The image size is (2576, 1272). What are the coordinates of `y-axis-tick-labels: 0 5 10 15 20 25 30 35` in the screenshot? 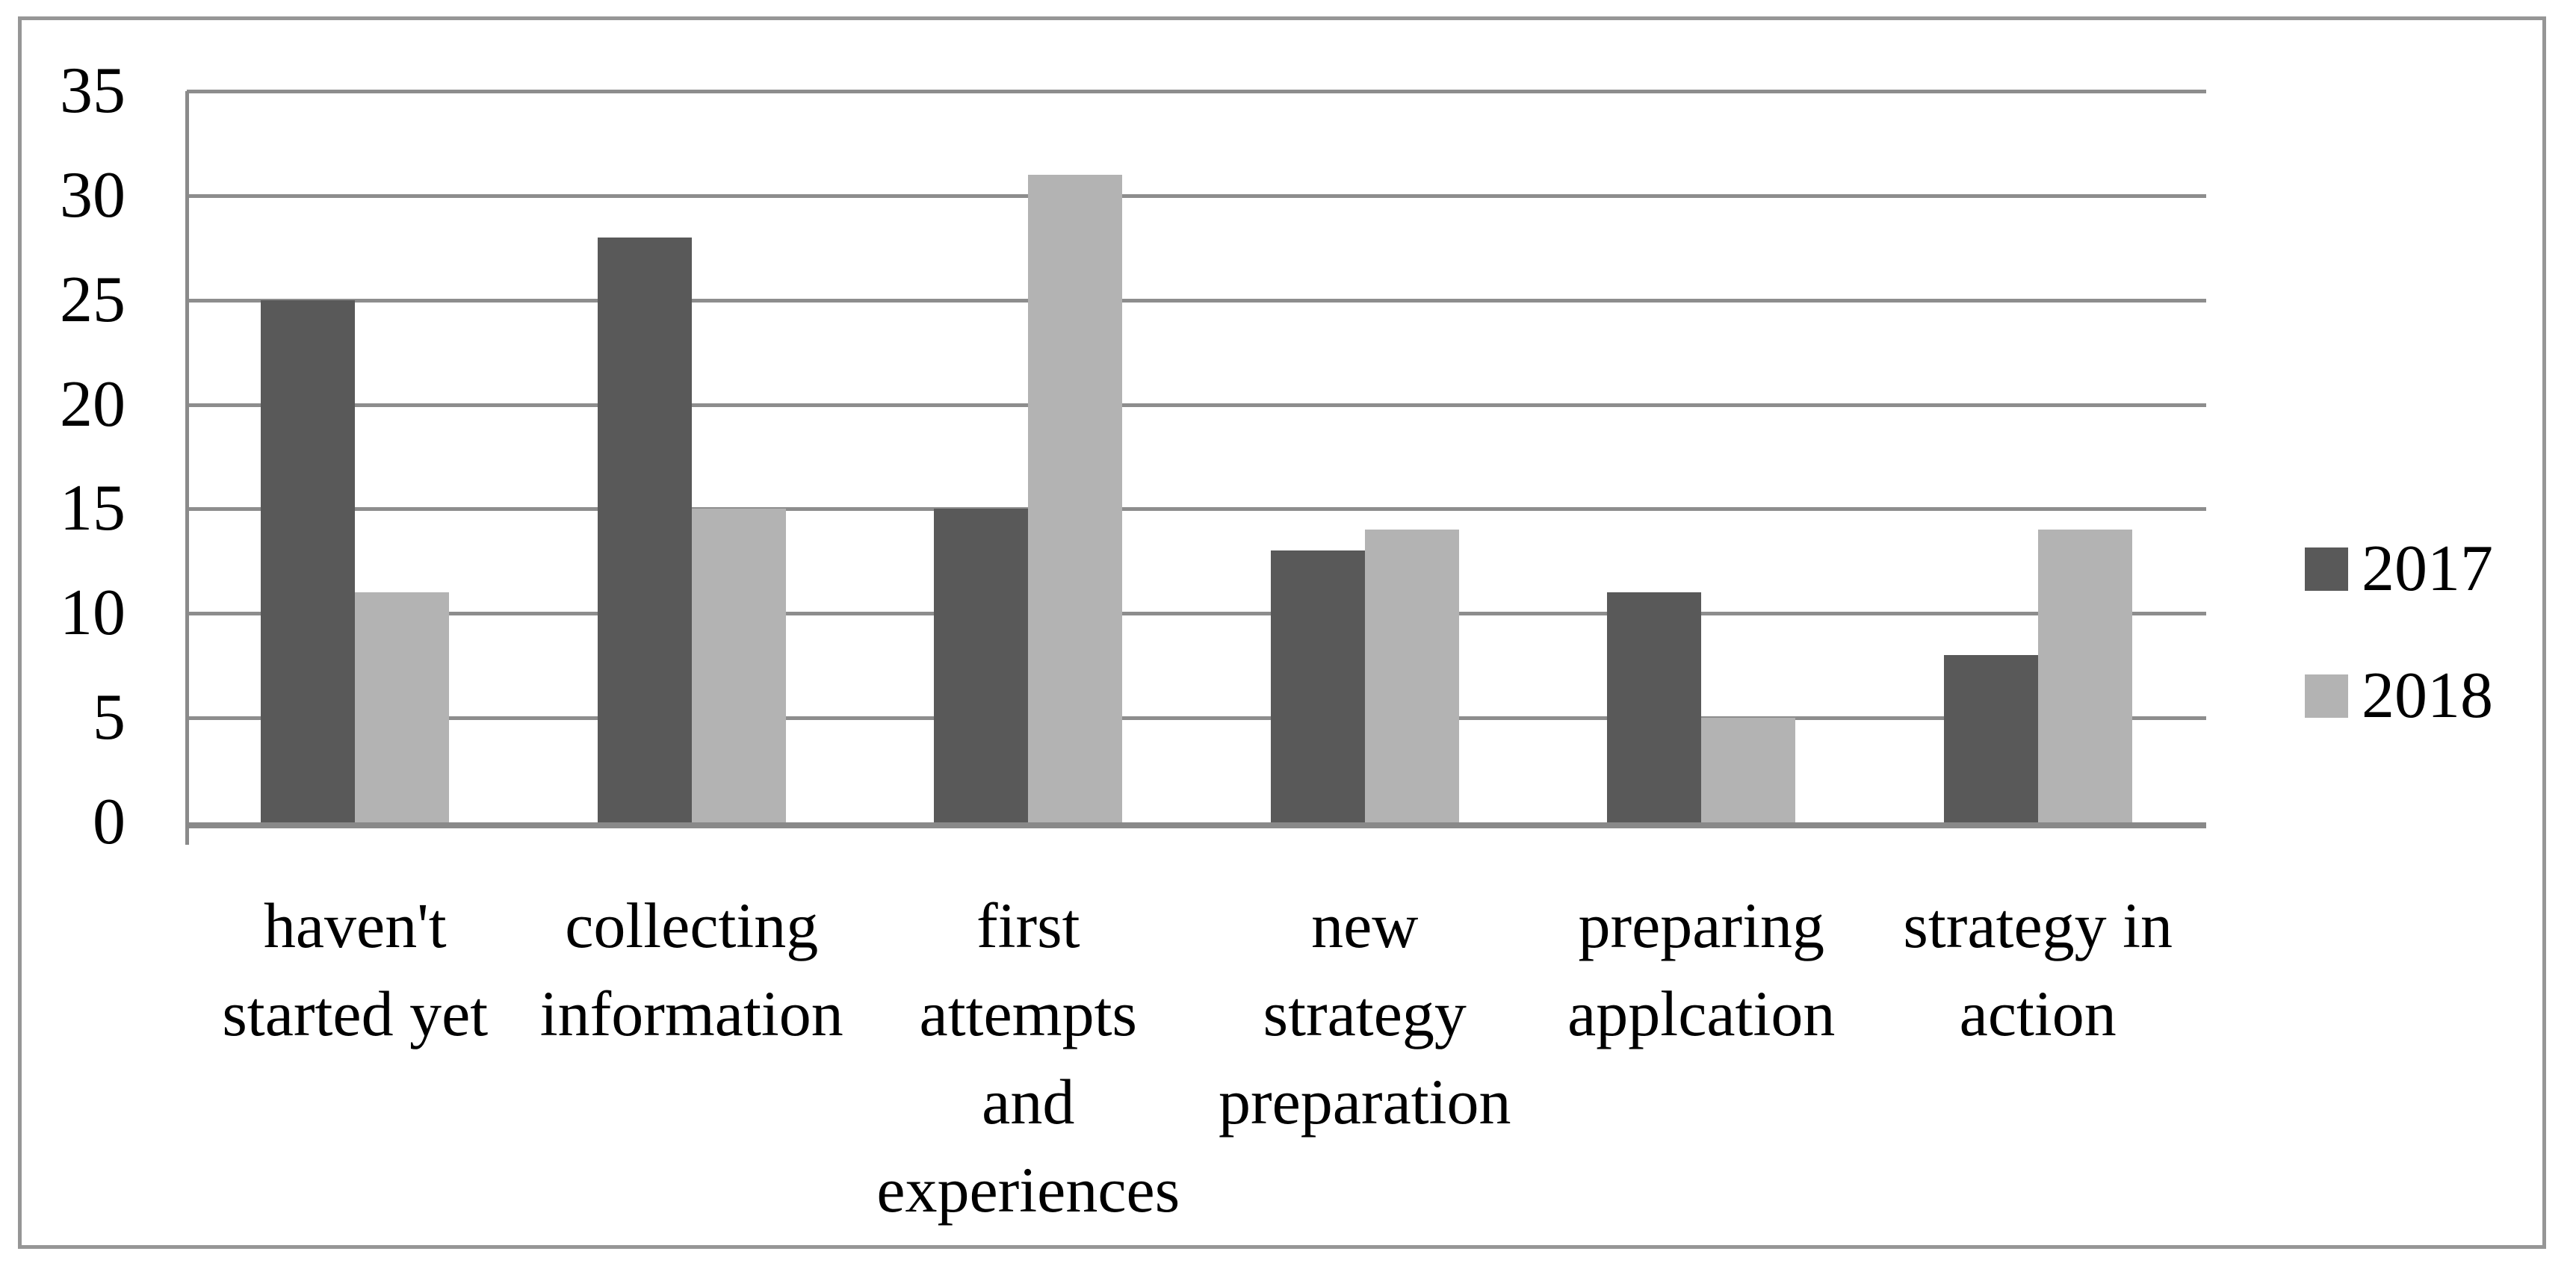 It's located at (63, 636).